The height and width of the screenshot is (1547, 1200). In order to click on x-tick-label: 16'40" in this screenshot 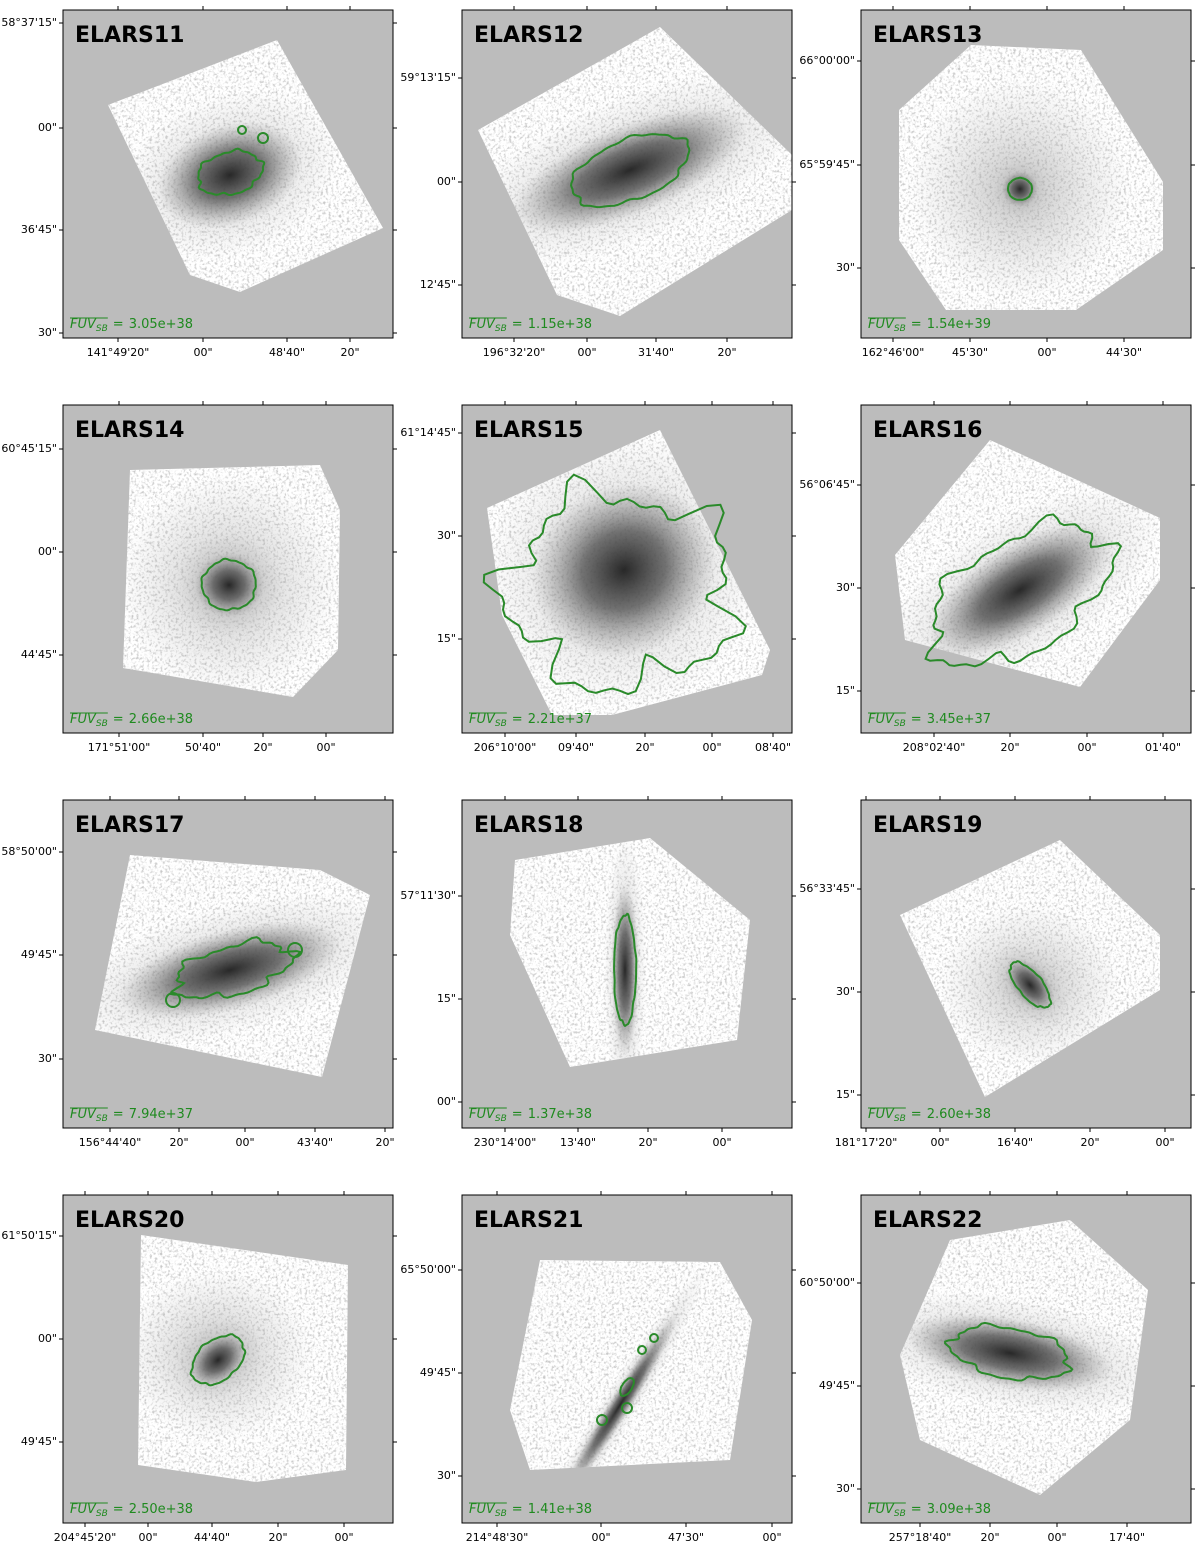, I will do `click(1015, 1142)`.